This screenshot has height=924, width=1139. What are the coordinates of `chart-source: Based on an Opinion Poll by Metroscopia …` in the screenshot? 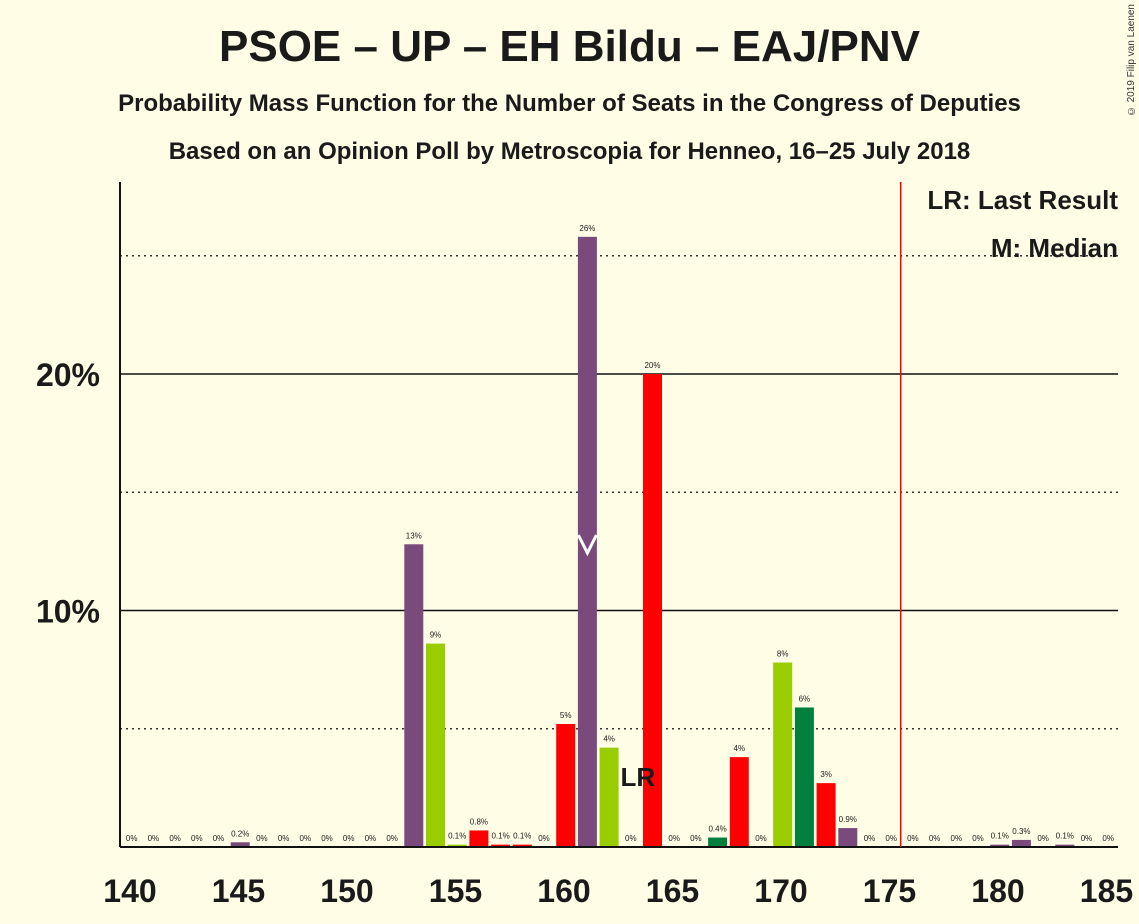 It's located at (569, 151).